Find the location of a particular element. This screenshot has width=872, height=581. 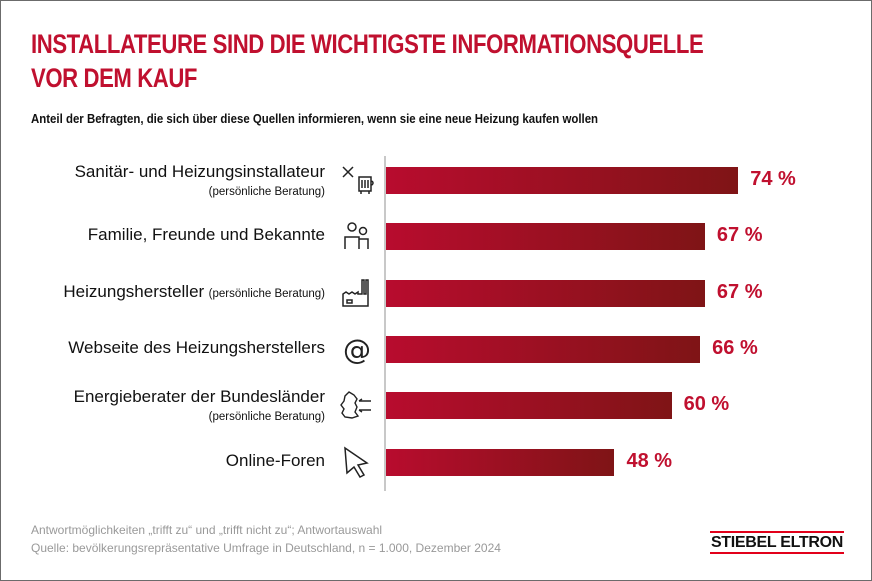

value-label: 74 % is located at coordinates (773, 179).